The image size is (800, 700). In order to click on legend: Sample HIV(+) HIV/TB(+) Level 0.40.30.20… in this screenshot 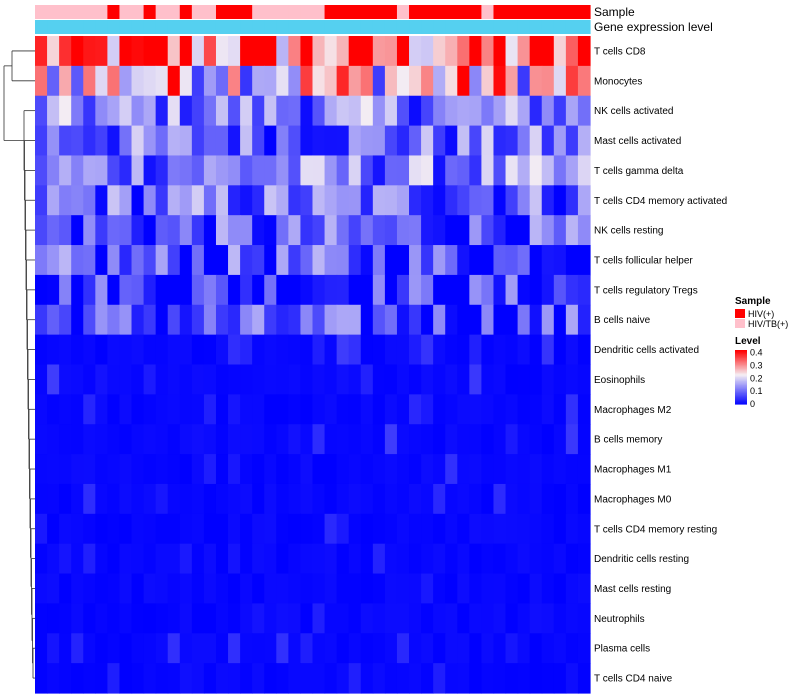, I will do `click(761, 352)`.